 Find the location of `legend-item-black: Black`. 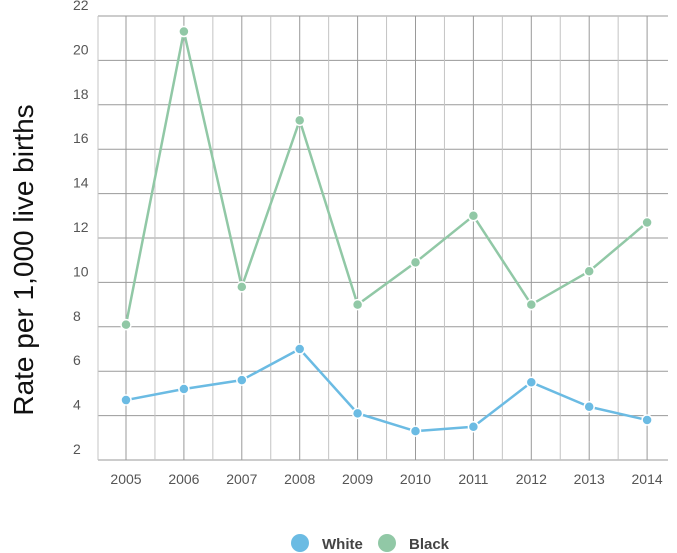

legend-item-black: Black is located at coordinates (414, 543).